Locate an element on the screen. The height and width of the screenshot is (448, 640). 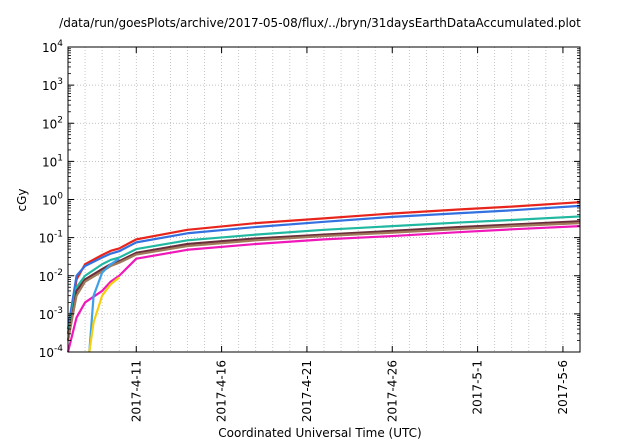
x-tick-label: 2017-5-6 is located at coordinates (563, 387).